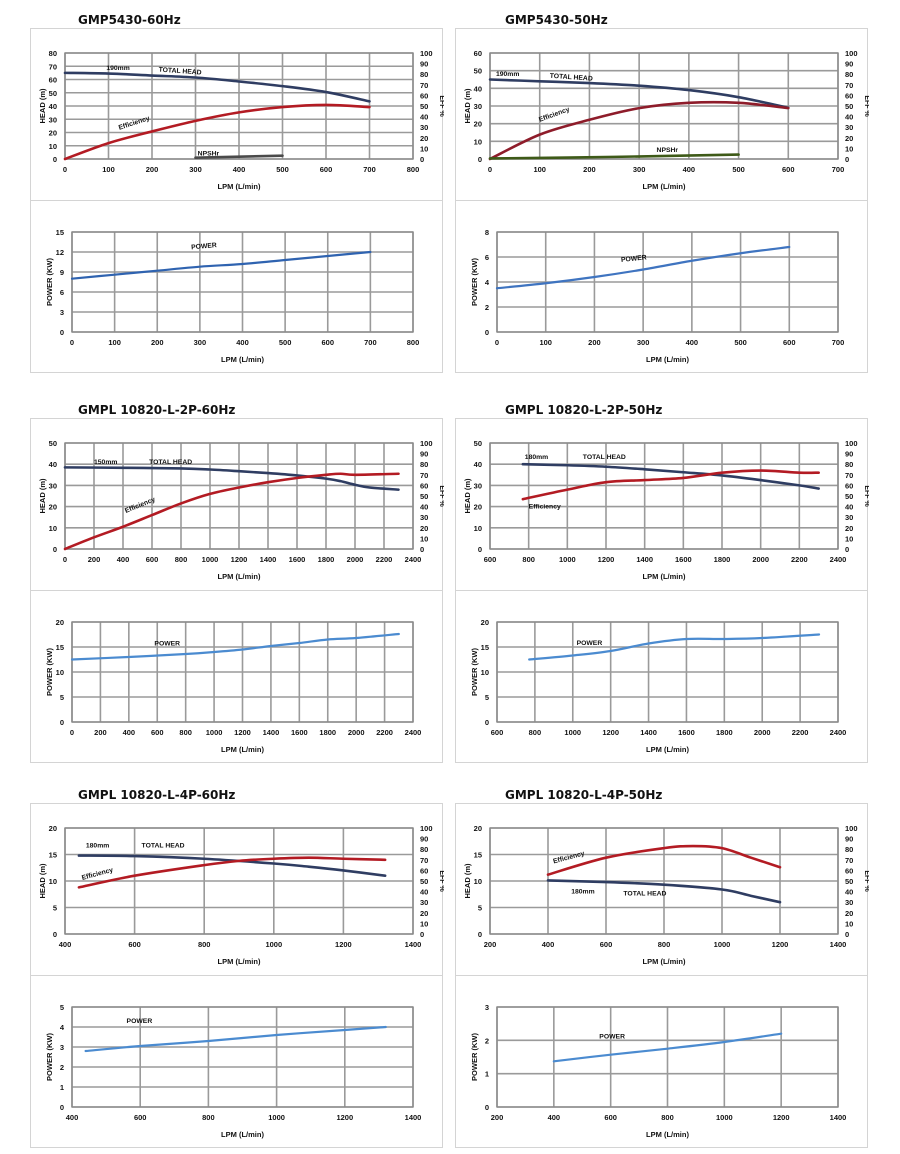  What do you see at coordinates (487, 307) in the screenshot?
I see `y-tick-label: 2` at bounding box center [487, 307].